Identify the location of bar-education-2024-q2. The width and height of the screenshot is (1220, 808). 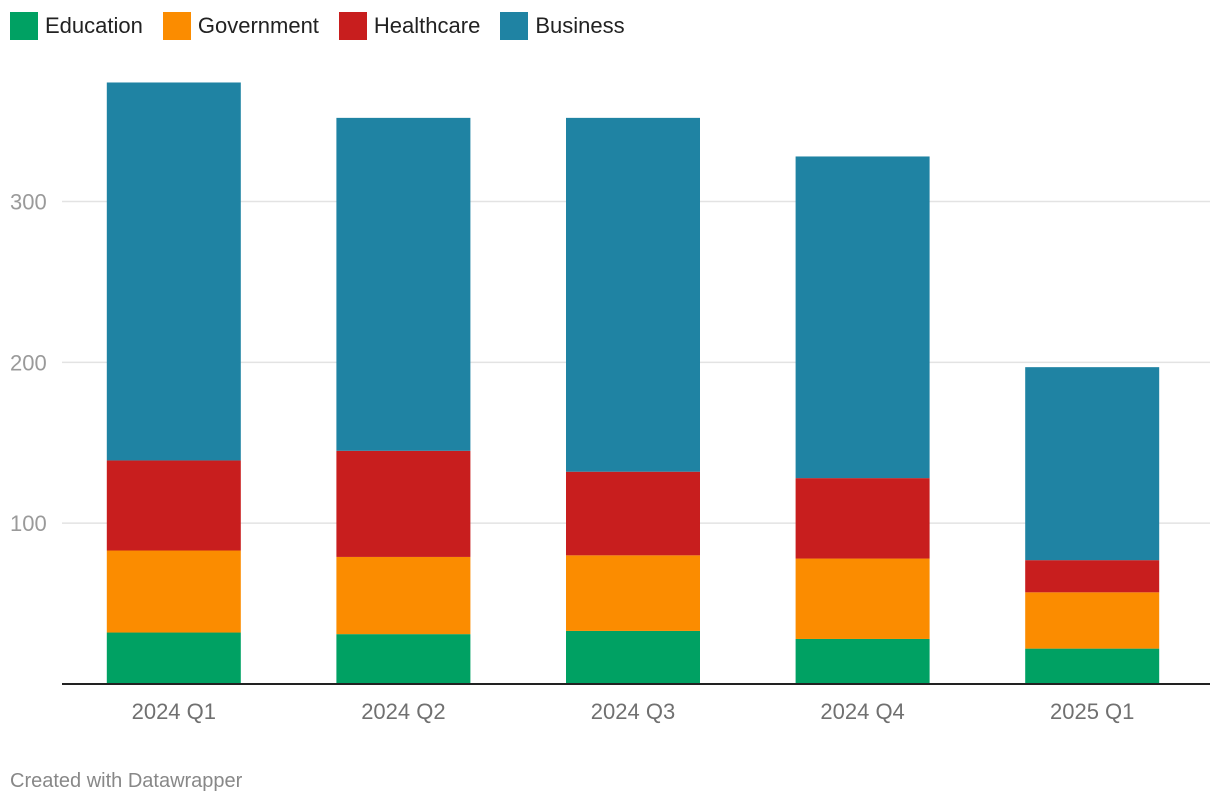
(403, 659).